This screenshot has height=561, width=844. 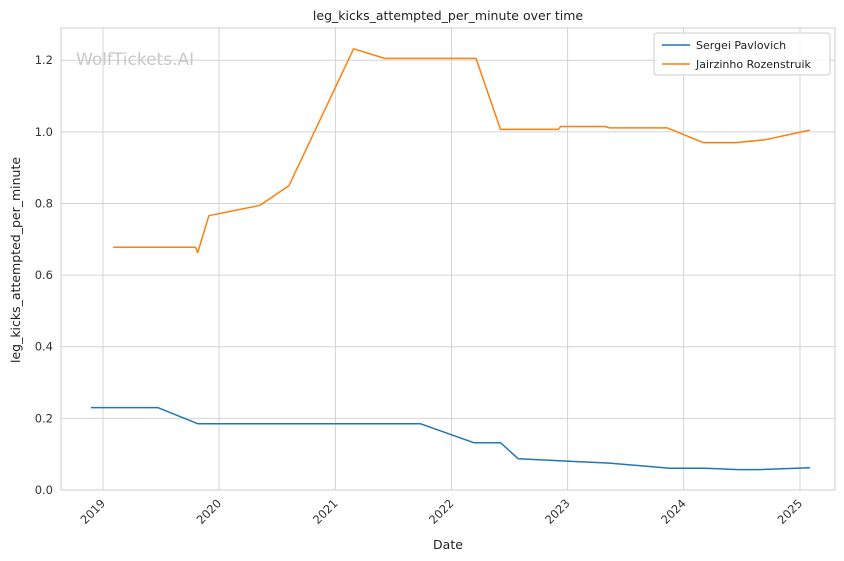 I want to click on y-tick-label: 0.8, so click(x=44, y=203).